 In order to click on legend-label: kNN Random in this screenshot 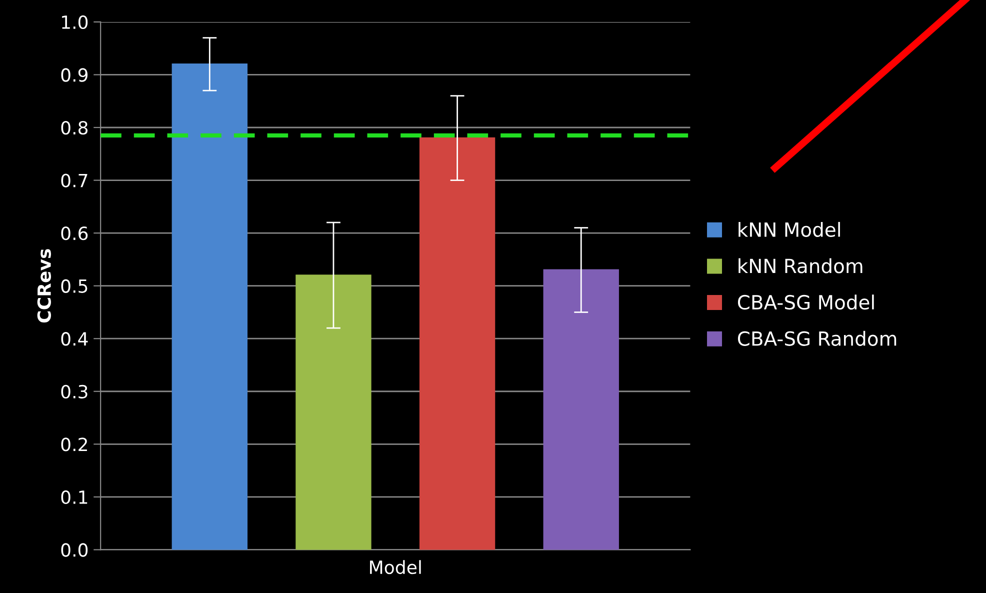, I will do `click(800, 266)`.